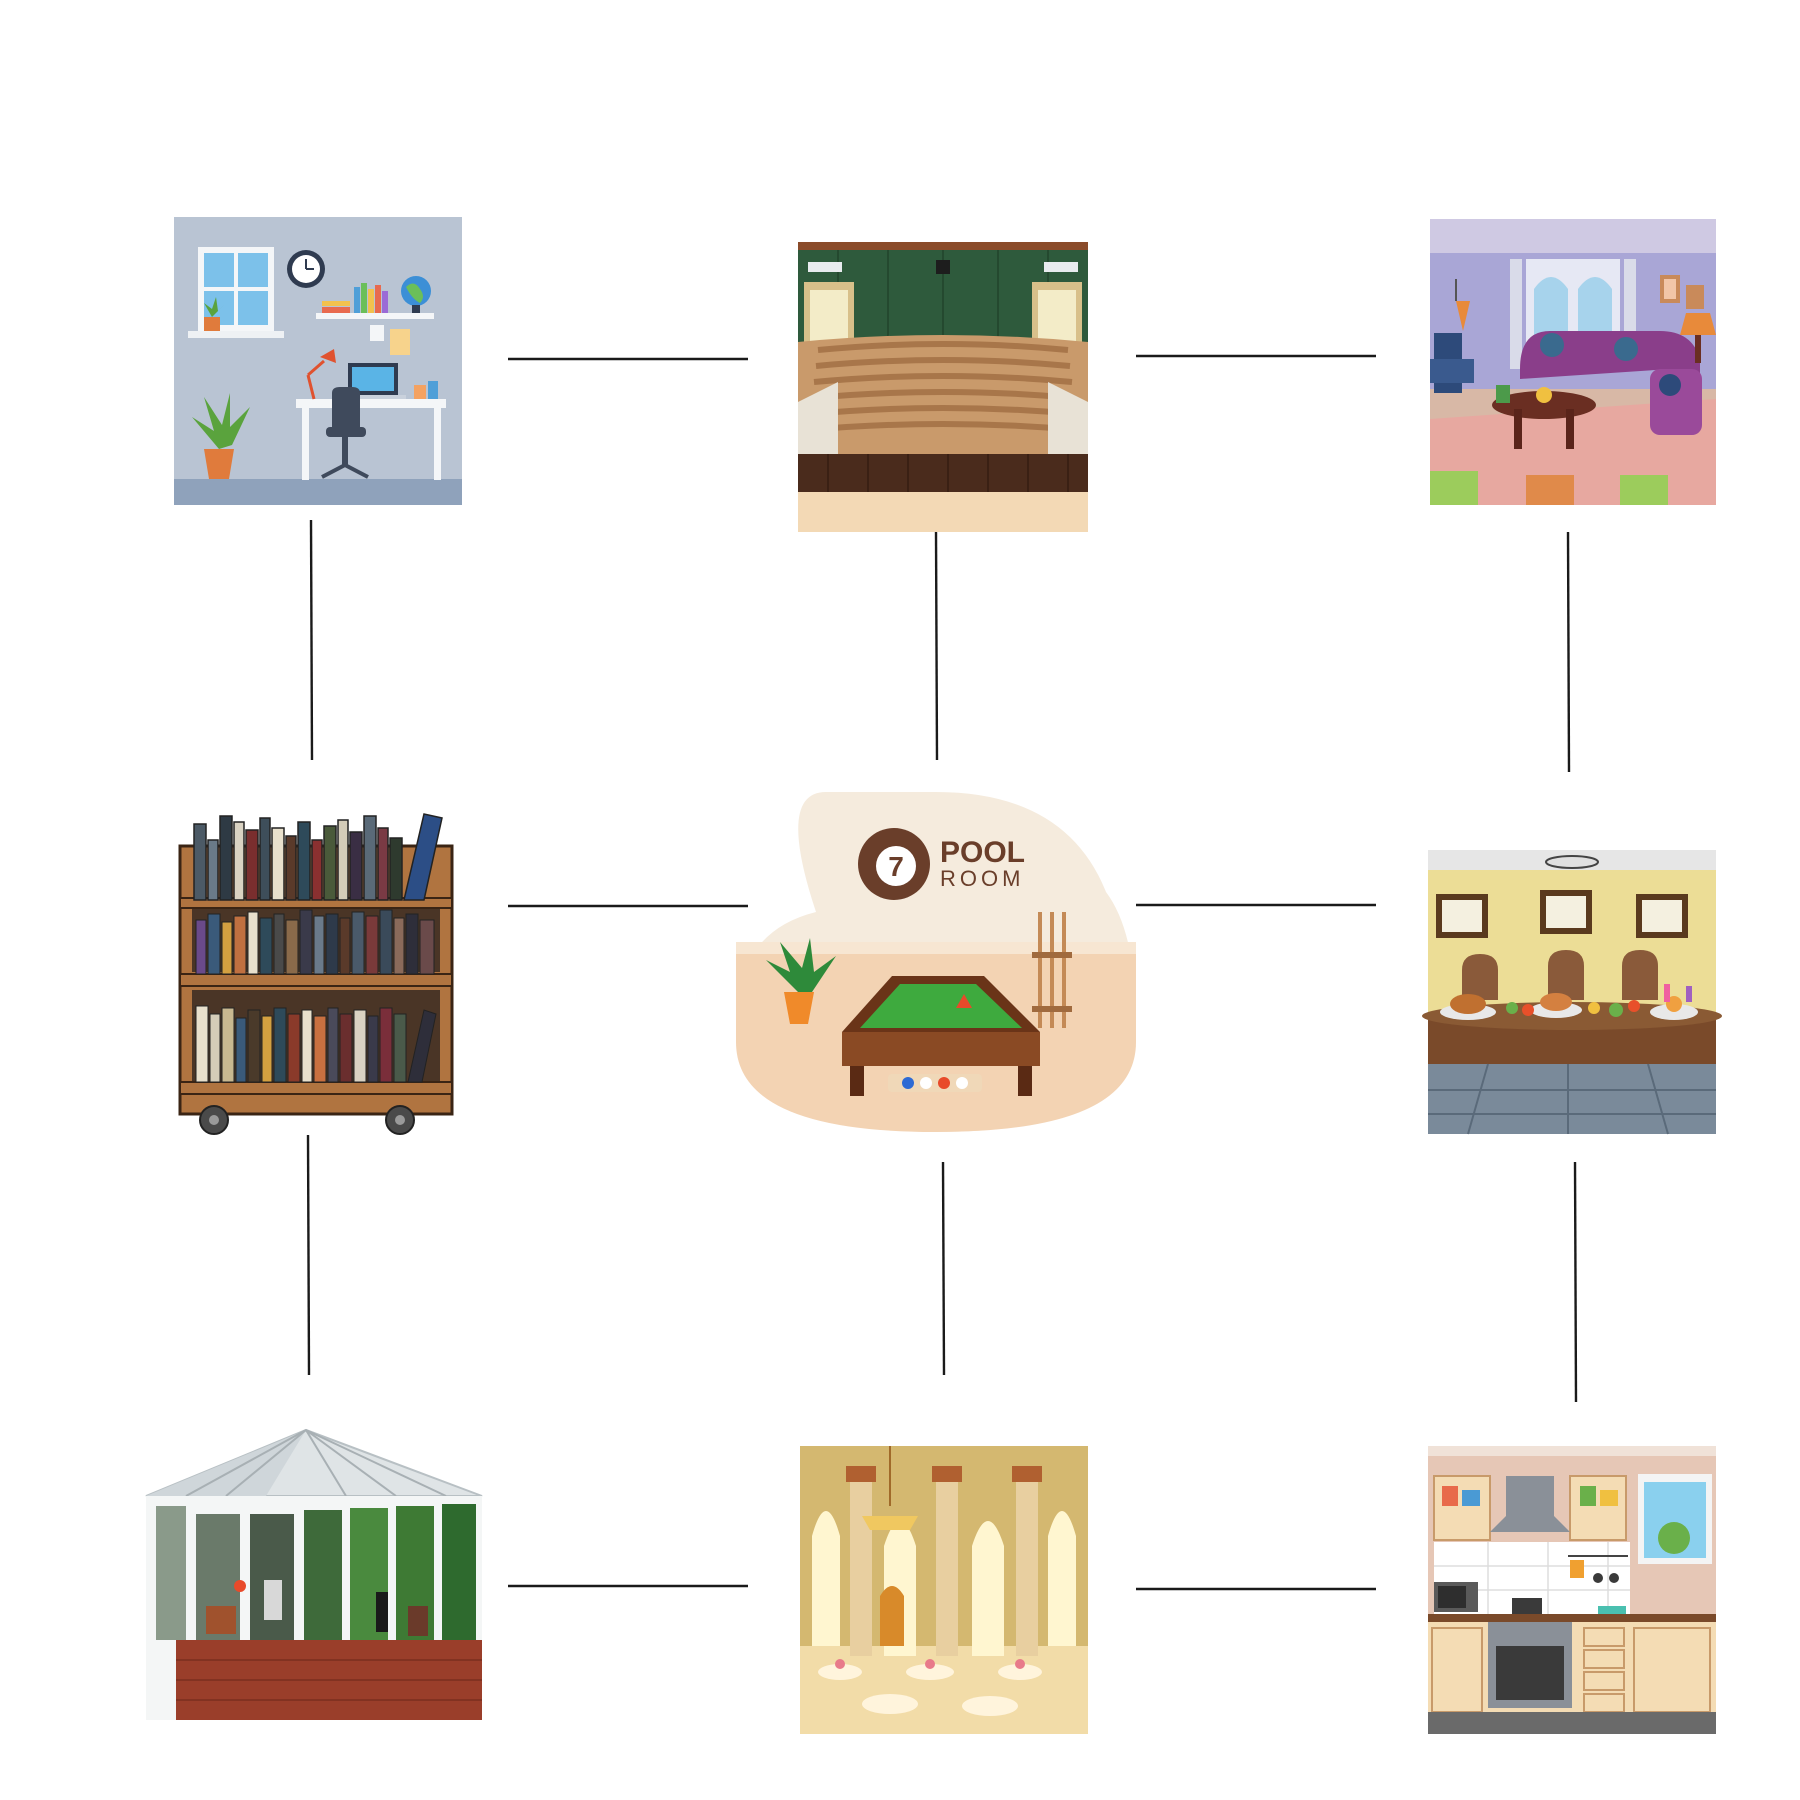 Image resolution: width=1800 pixels, height=1800 pixels. I want to click on pool-logo-word-pool: POOL, so click(982, 852).